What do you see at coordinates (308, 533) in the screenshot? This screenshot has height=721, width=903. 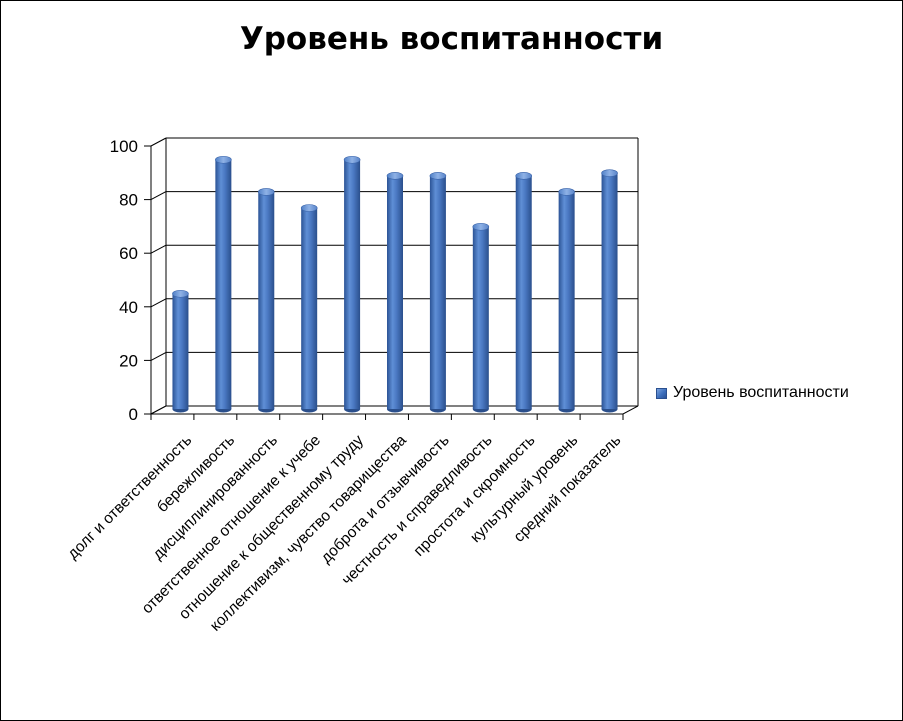 I see `x-tick-label: коллективизм, чувство товарищества` at bounding box center [308, 533].